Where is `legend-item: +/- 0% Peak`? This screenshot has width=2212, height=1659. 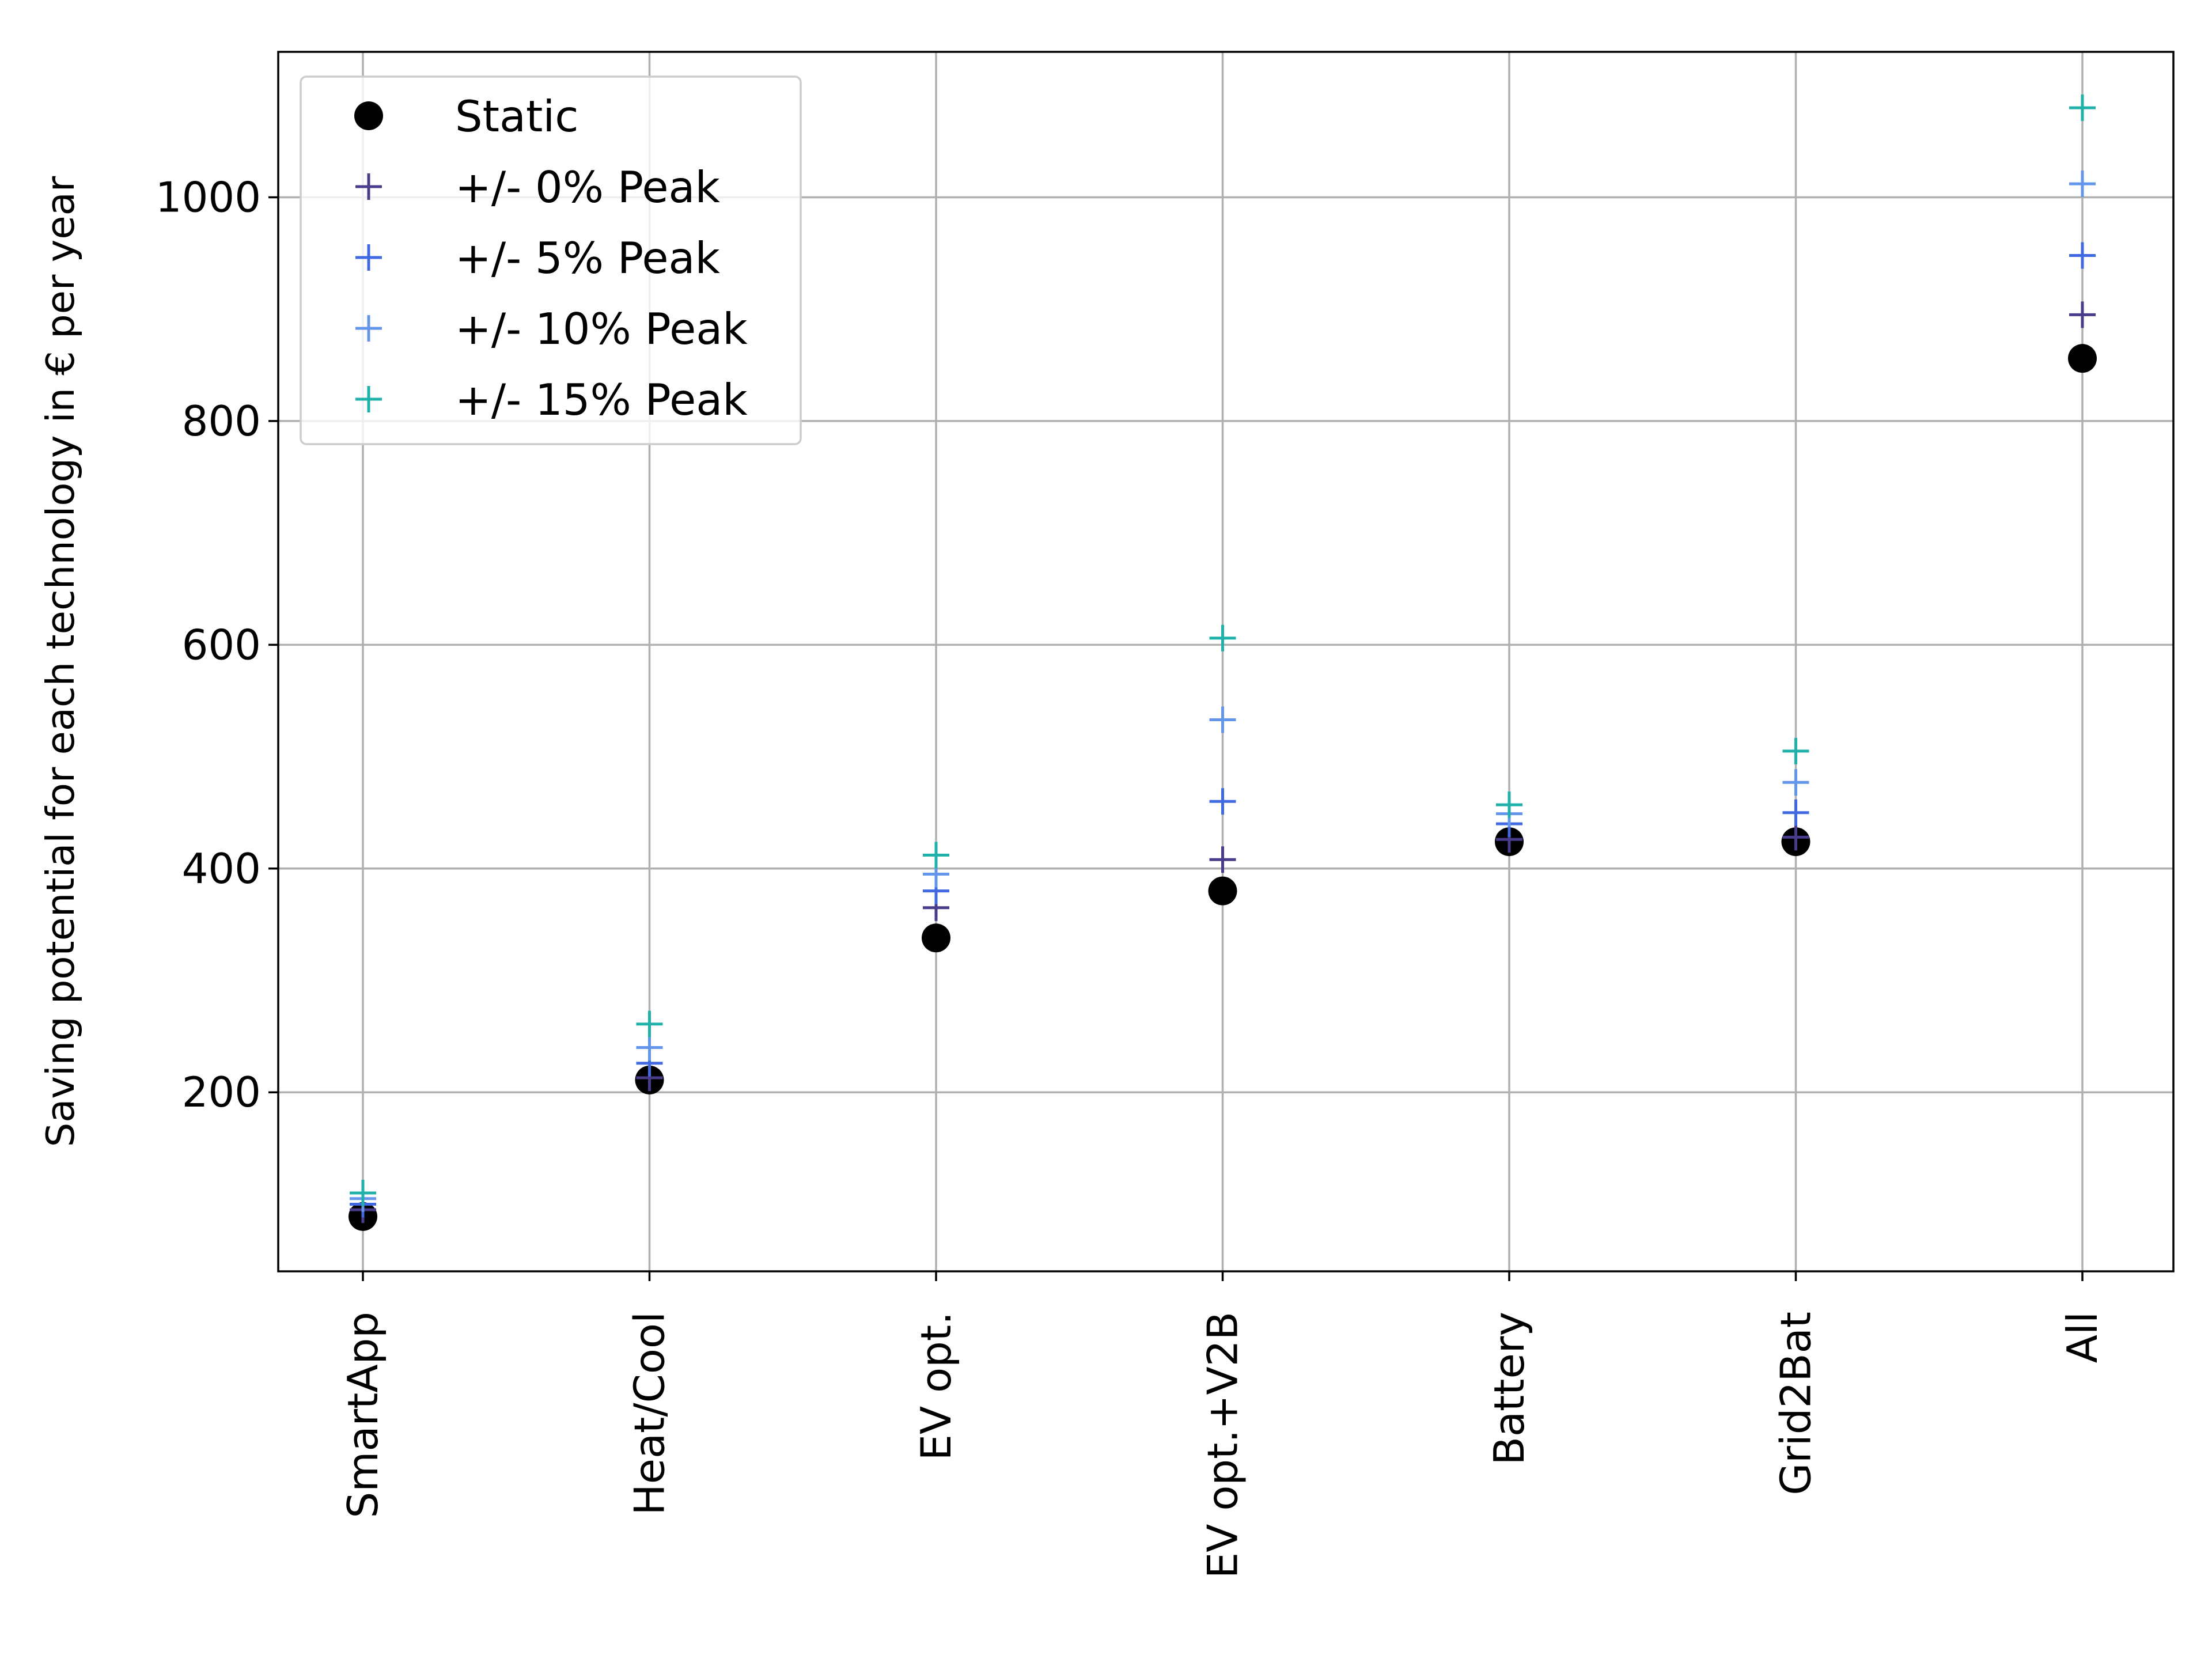 legend-item: +/- 0% Peak is located at coordinates (537, 187).